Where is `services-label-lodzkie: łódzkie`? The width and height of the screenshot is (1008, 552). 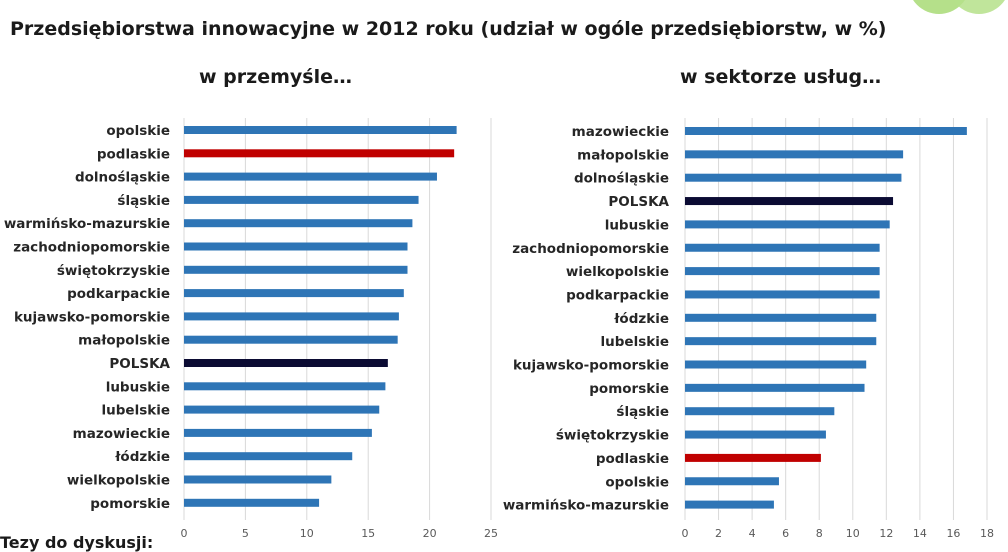 services-label-lodzkie: łódzkie is located at coordinates (641, 319).